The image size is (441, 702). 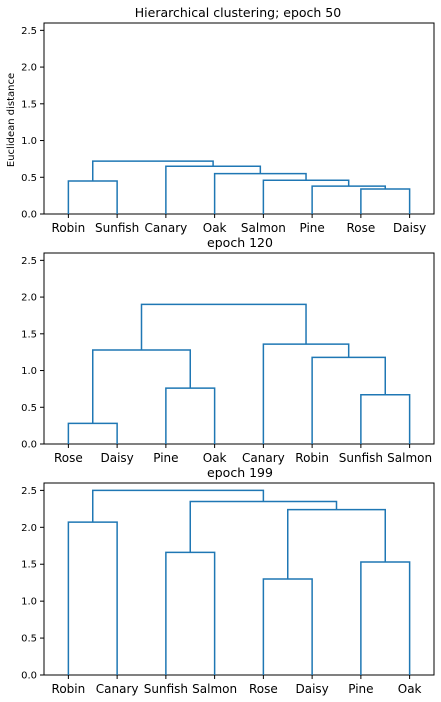 I want to click on x-axis: Rose Daisy Pine Oak Canary Robin Sunfish Salmon, so click(x=243, y=454).